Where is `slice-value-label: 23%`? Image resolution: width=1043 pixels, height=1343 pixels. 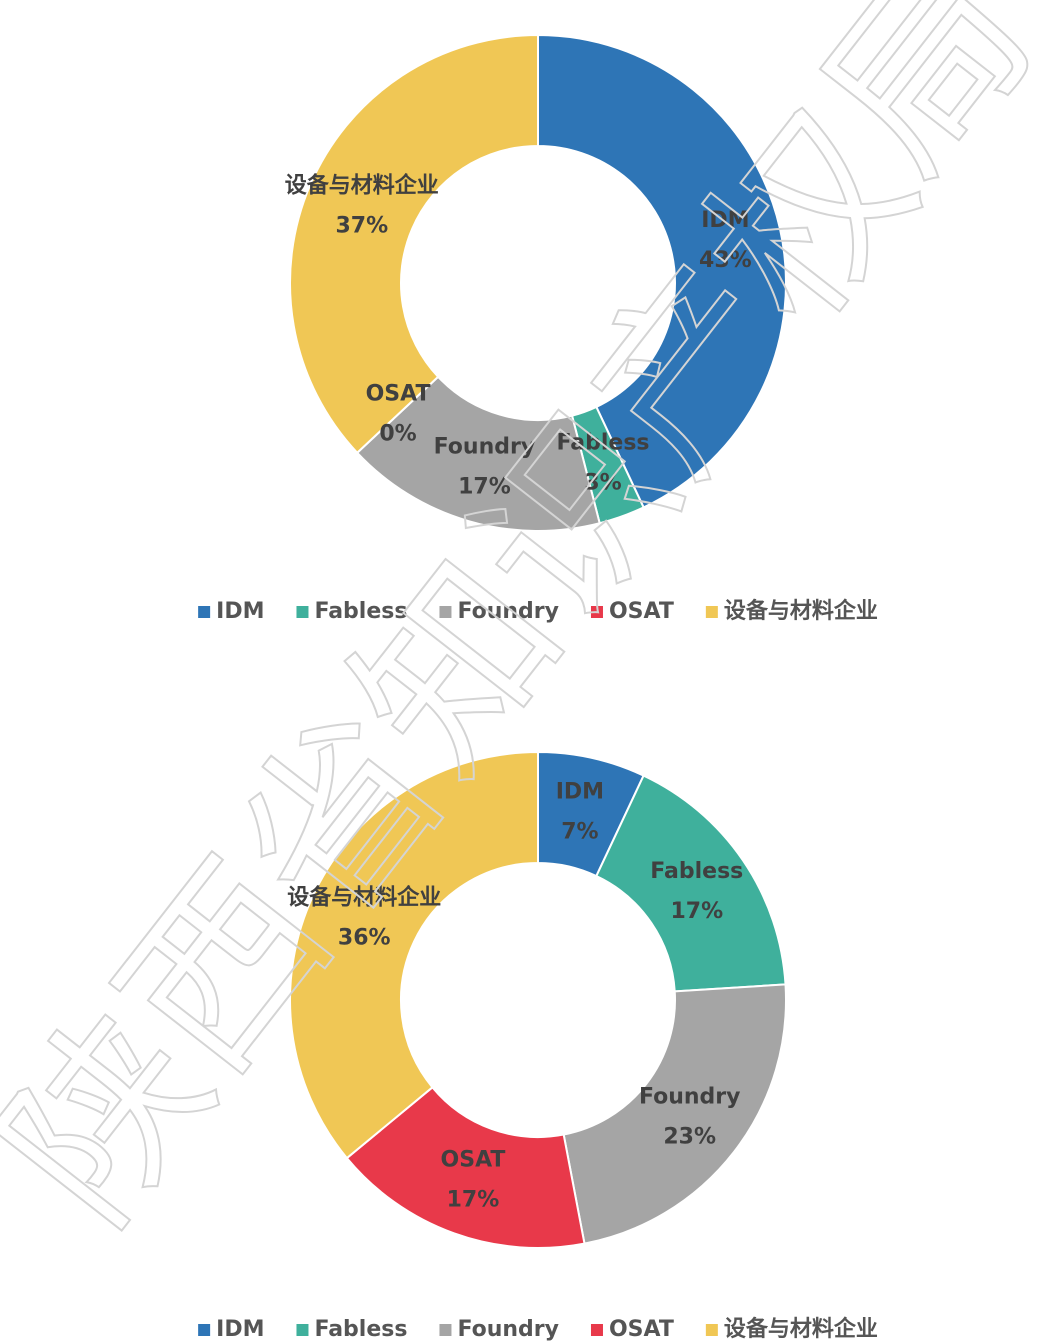 slice-value-label: 23% is located at coordinates (689, 1137).